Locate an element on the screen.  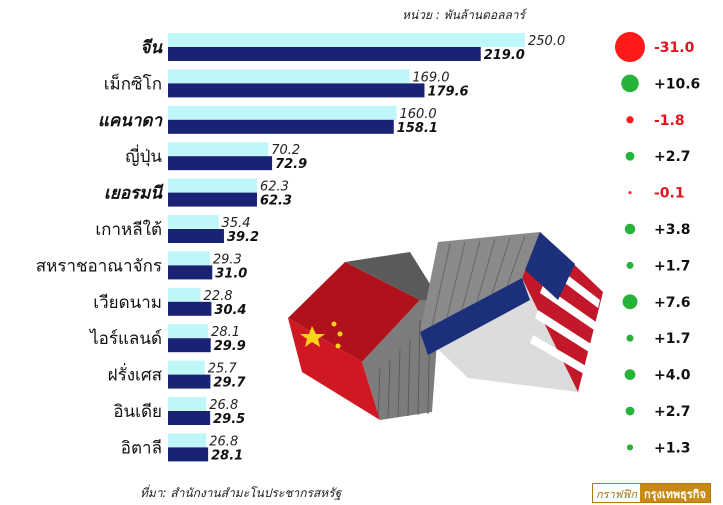
change-value-label: +4.0 is located at coordinates (672, 376).